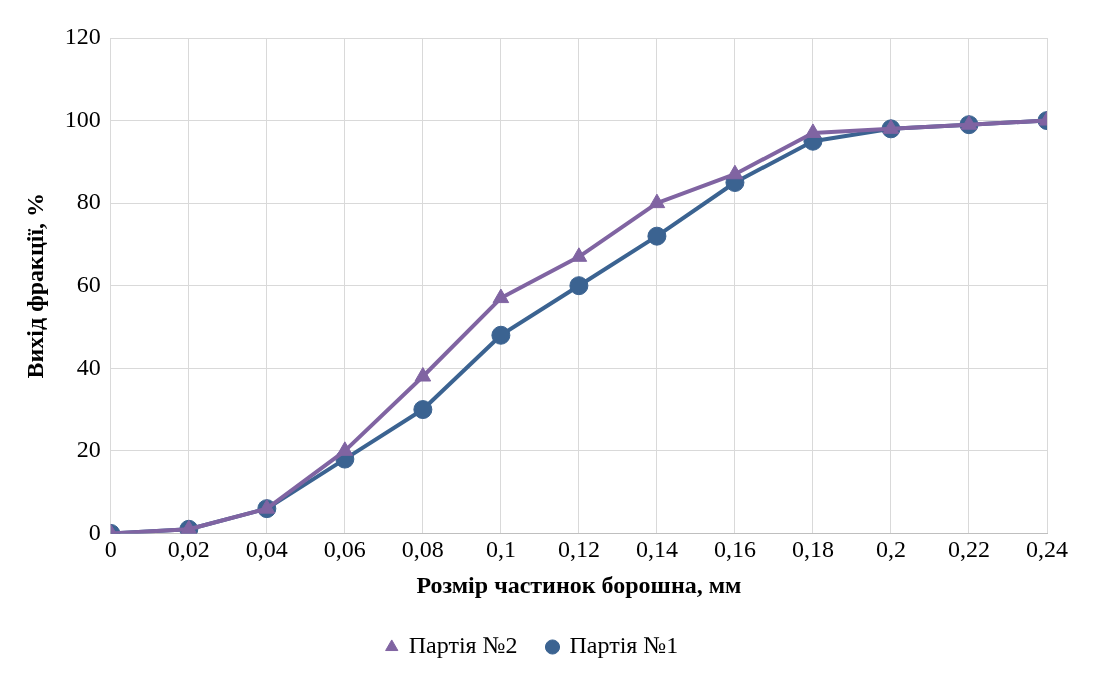  What do you see at coordinates (88, 284) in the screenshot?
I see `y-tick-label: 60` at bounding box center [88, 284].